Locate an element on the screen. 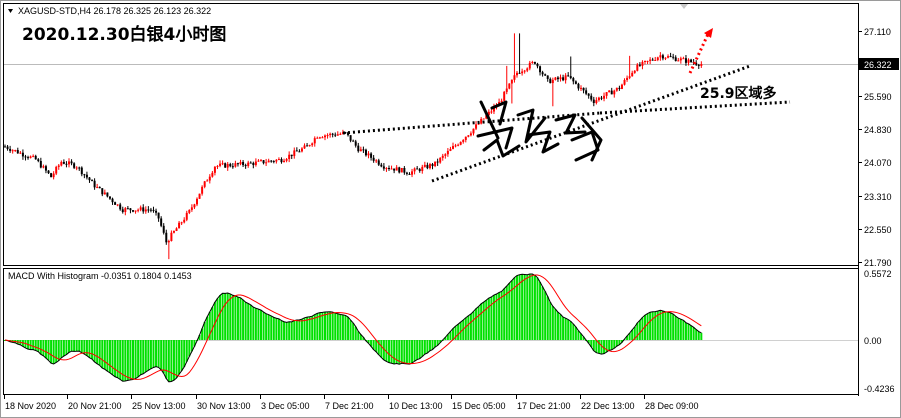 This screenshot has height=418, width=901. x-tick-label: 25 Nov 13:00 is located at coordinates (159, 406).